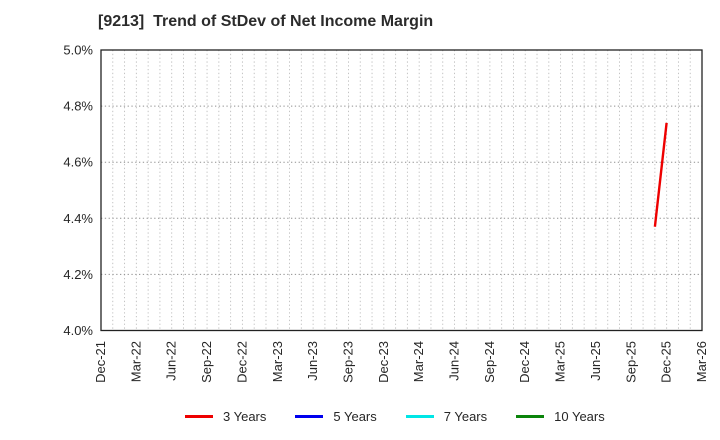  What do you see at coordinates (245, 416) in the screenshot?
I see `legend-label-3-years: 3 Years` at bounding box center [245, 416].